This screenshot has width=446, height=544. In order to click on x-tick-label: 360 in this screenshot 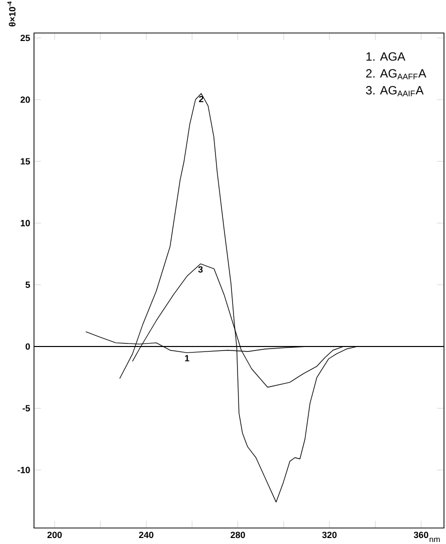, I will do `click(421, 535)`.